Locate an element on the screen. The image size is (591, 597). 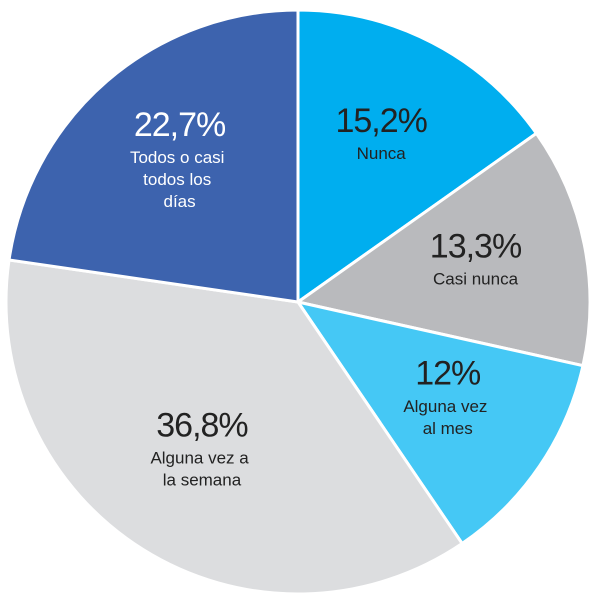
category-label: Todos o casi todos los días is located at coordinates (179, 180).